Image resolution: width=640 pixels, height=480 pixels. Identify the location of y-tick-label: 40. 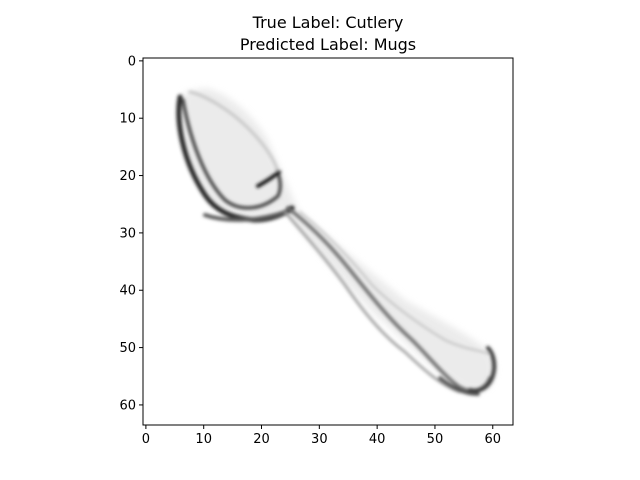
(127, 291).